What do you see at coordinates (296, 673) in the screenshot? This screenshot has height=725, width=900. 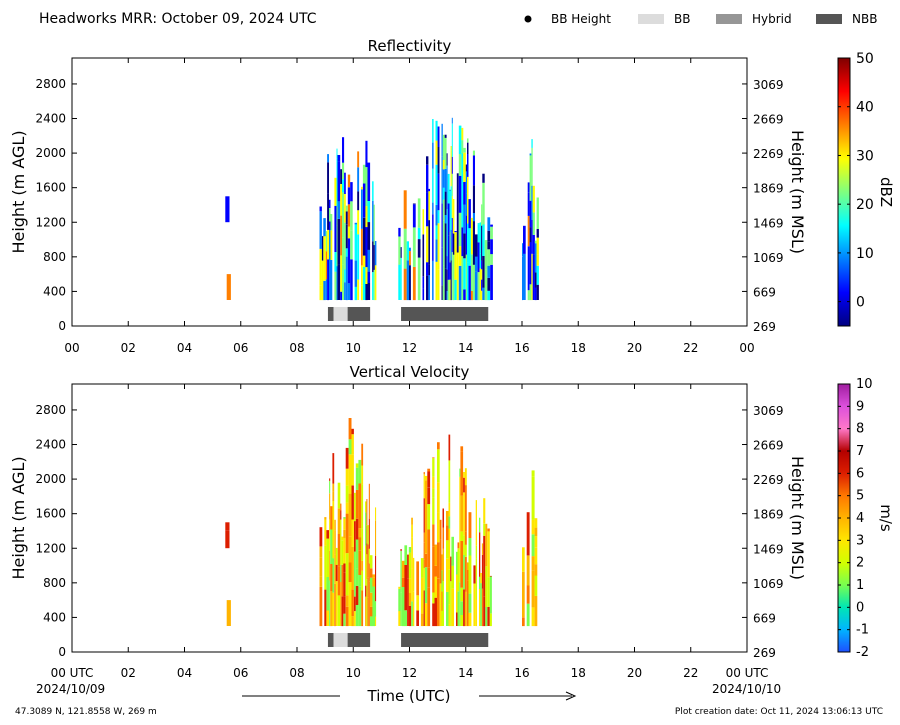 I see `x-tick-label: 08` at bounding box center [296, 673].